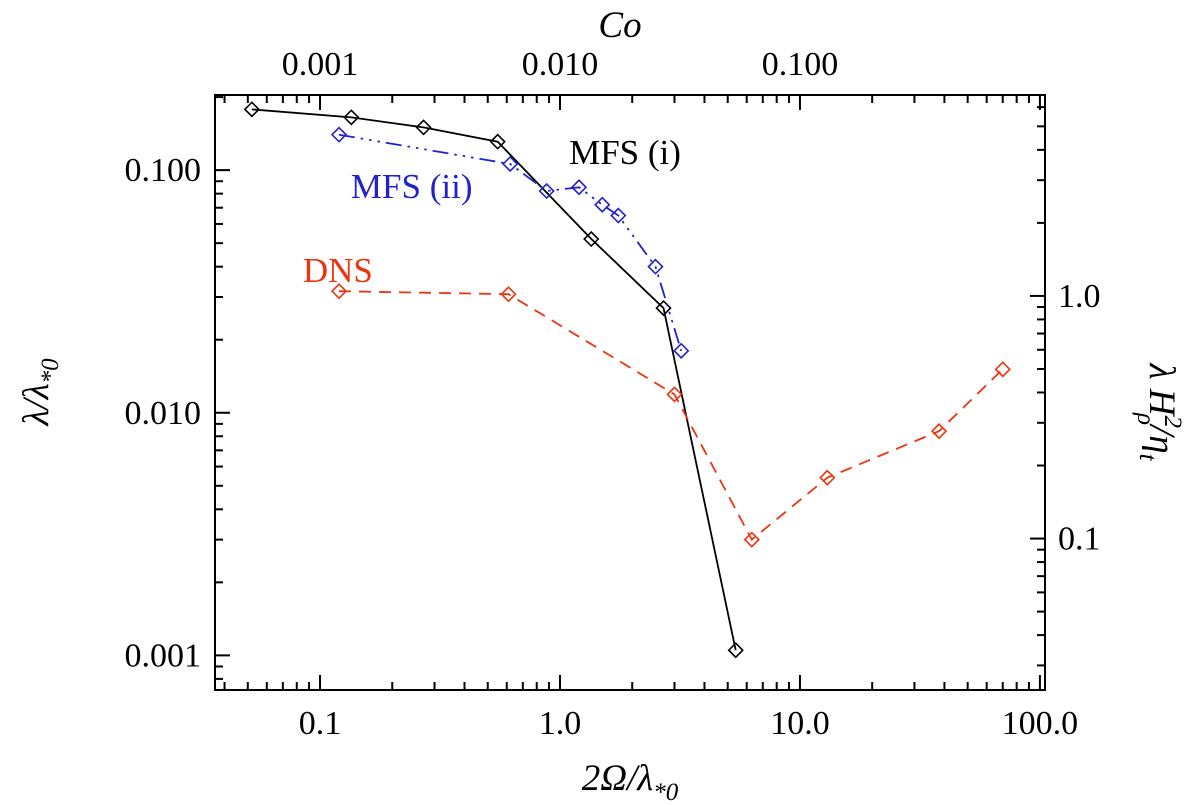 The image size is (1200, 805). Describe the element at coordinates (163, 413) in the screenshot. I see `y-tick-label: 0.010` at that location.